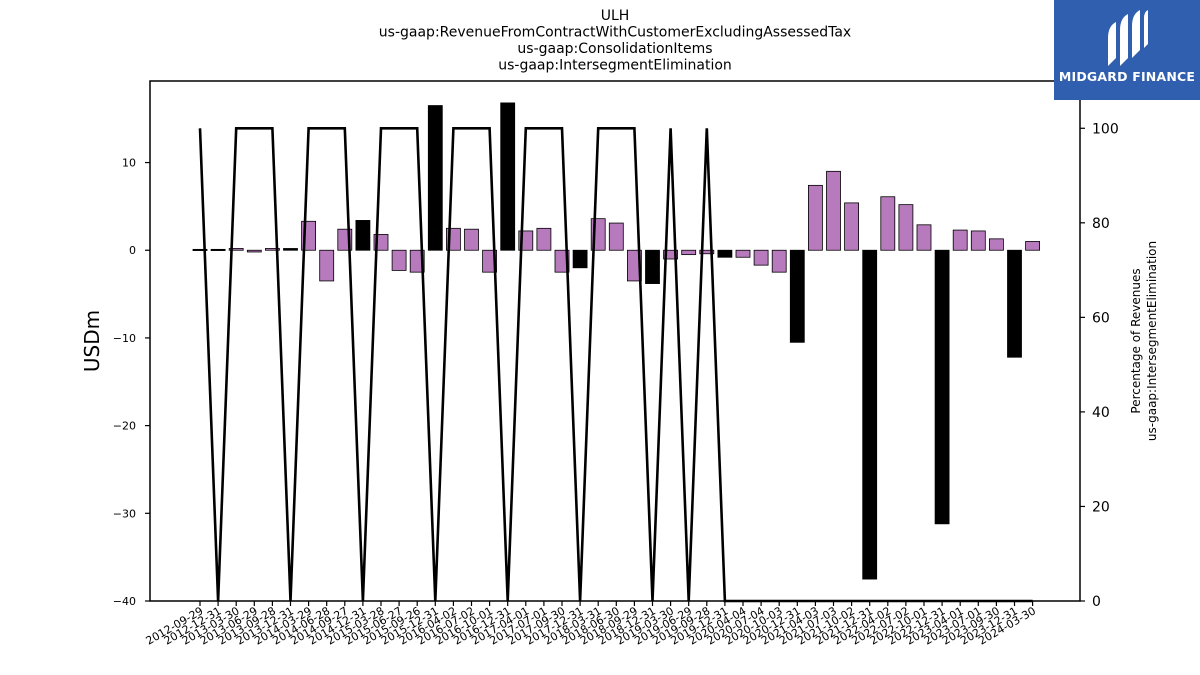  I want to click on y-tick-label: −40, so click(124, 601).